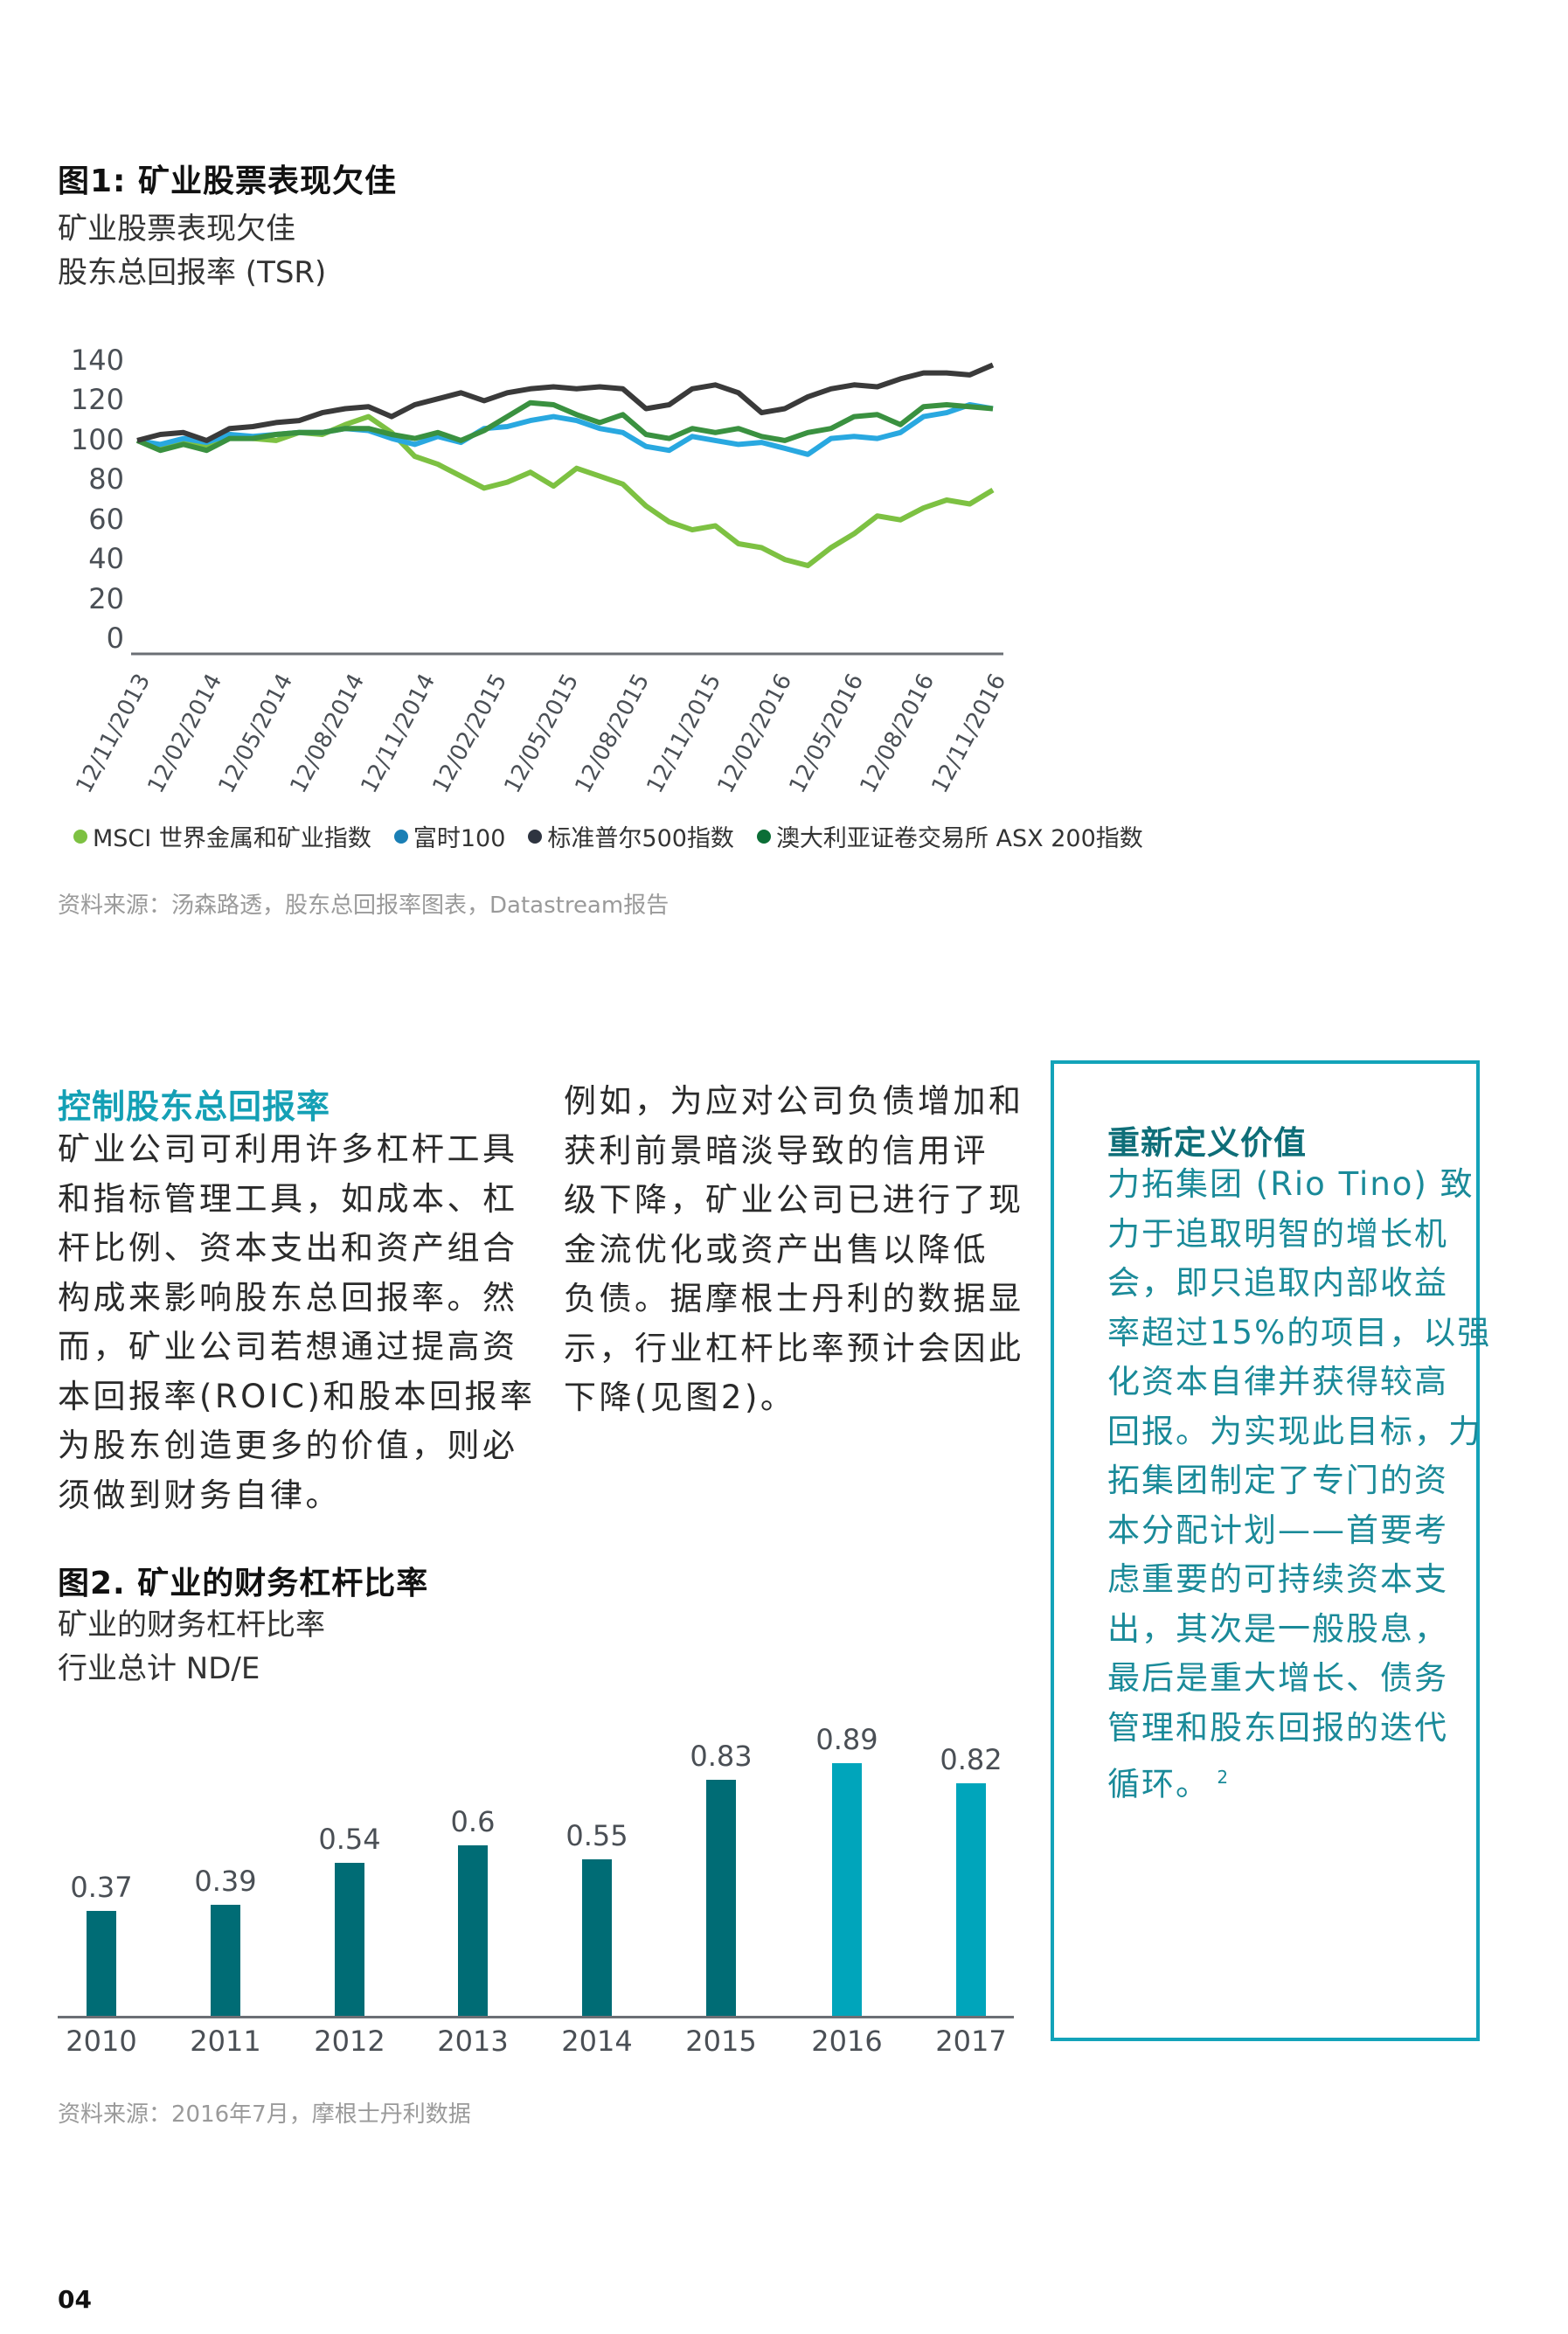 This screenshot has width=1568, height=2334. I want to click on bar-category-label: 2014, so click(597, 2042).